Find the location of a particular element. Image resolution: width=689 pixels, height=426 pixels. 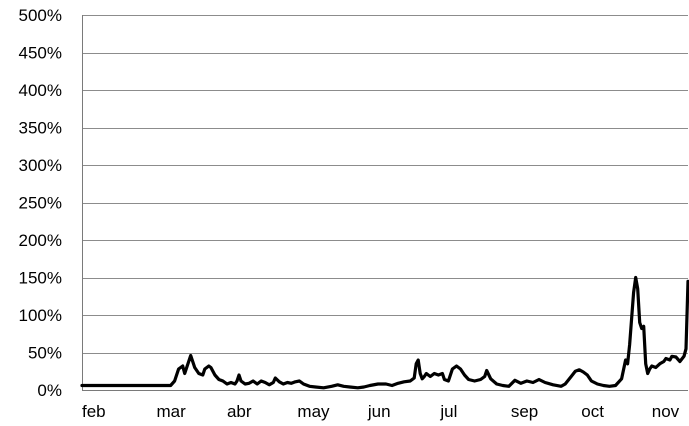

y-tick-label: 450% is located at coordinates (40, 53).